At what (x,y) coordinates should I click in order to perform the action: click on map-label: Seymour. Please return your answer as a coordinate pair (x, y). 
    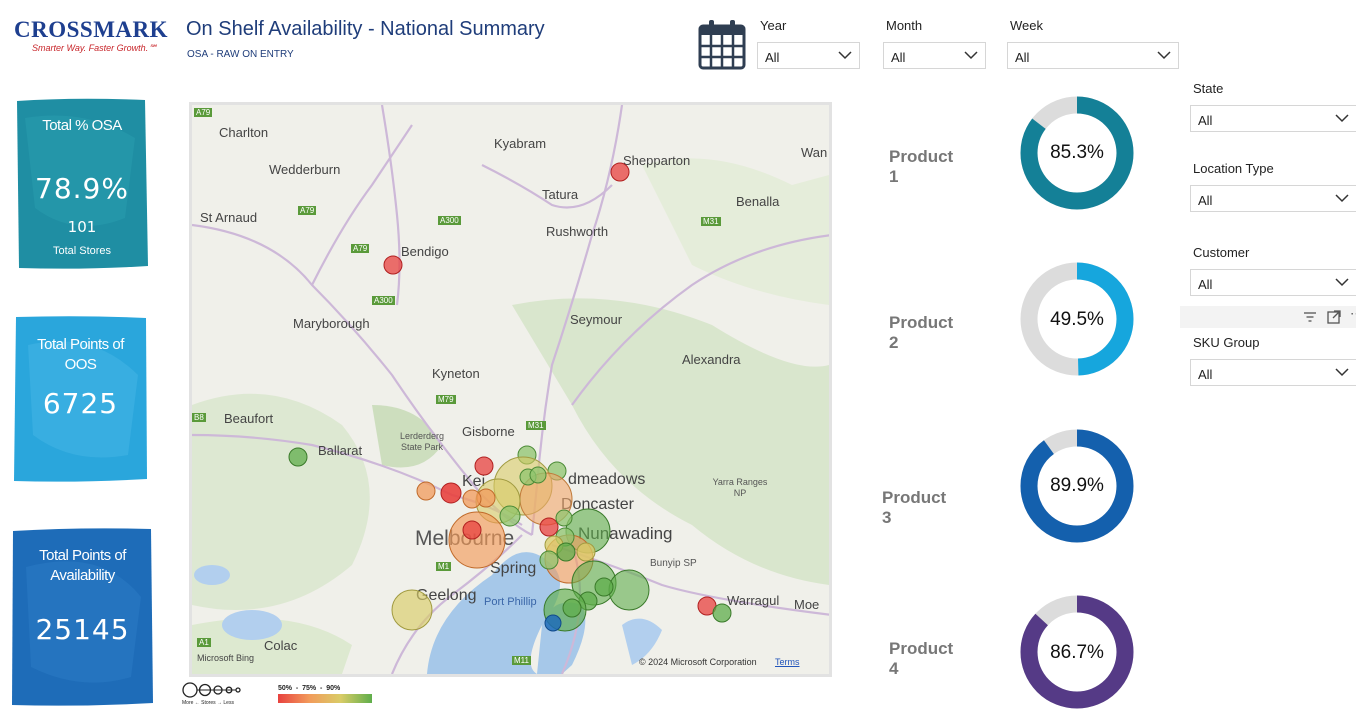
    Looking at the image, I should click on (596, 319).